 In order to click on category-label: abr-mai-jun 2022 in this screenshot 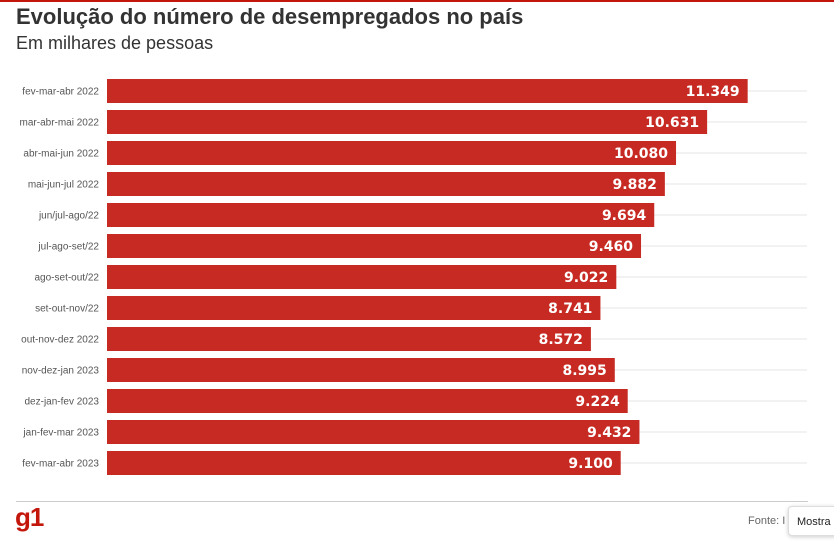, I will do `click(61, 154)`.